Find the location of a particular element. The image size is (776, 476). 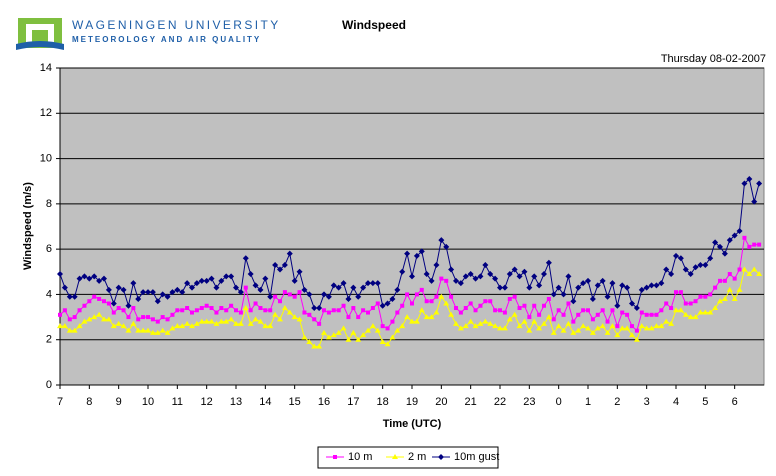

x-tick-label: 4 is located at coordinates (676, 402).